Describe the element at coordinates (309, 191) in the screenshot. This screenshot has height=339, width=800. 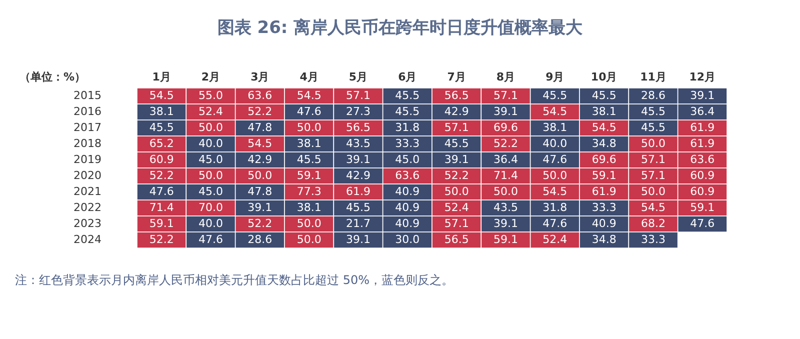
I see `data-label: 77.3` at that location.